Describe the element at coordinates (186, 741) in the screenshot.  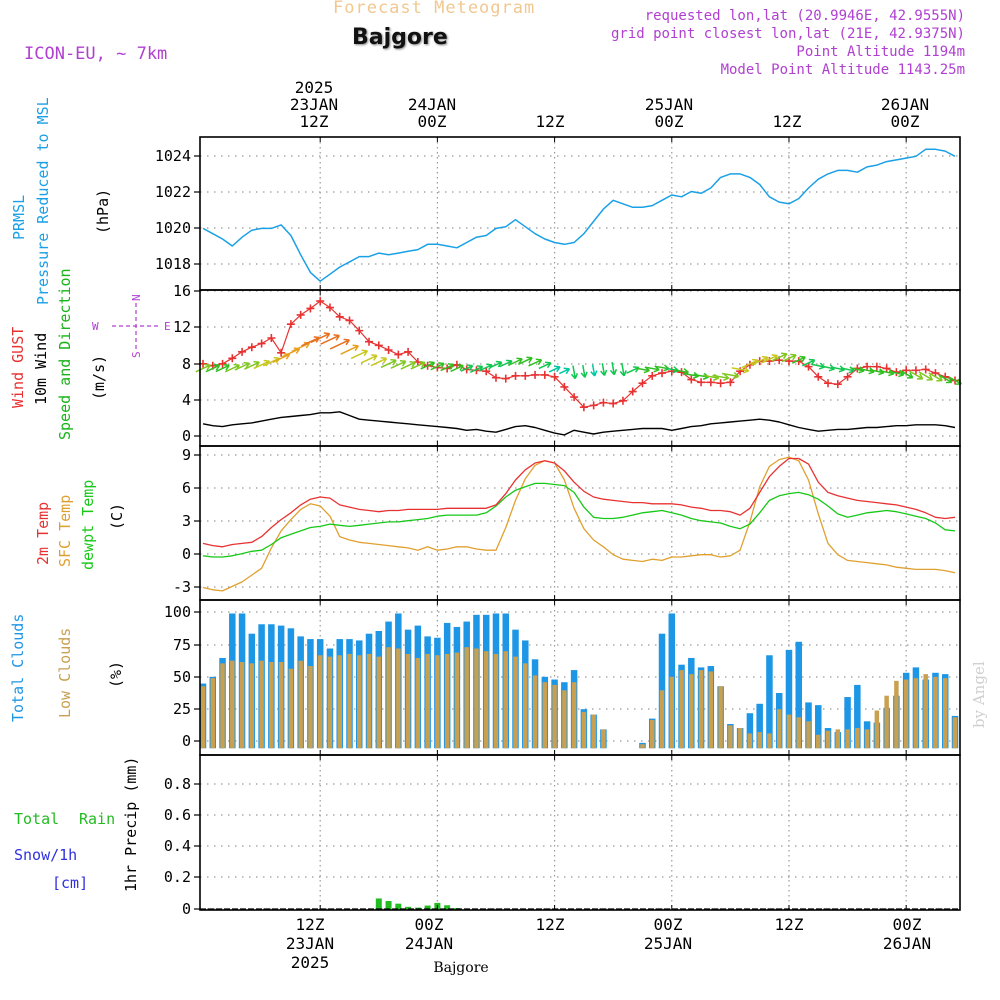
I see `y-tick-label: 0` at that location.